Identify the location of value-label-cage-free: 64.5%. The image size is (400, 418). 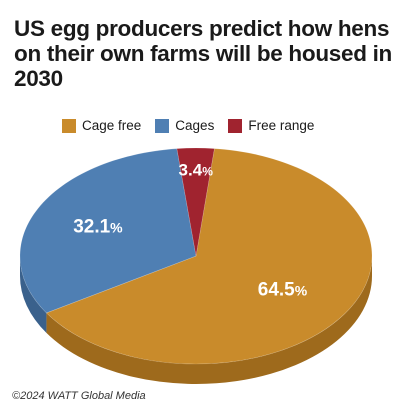
(283, 289).